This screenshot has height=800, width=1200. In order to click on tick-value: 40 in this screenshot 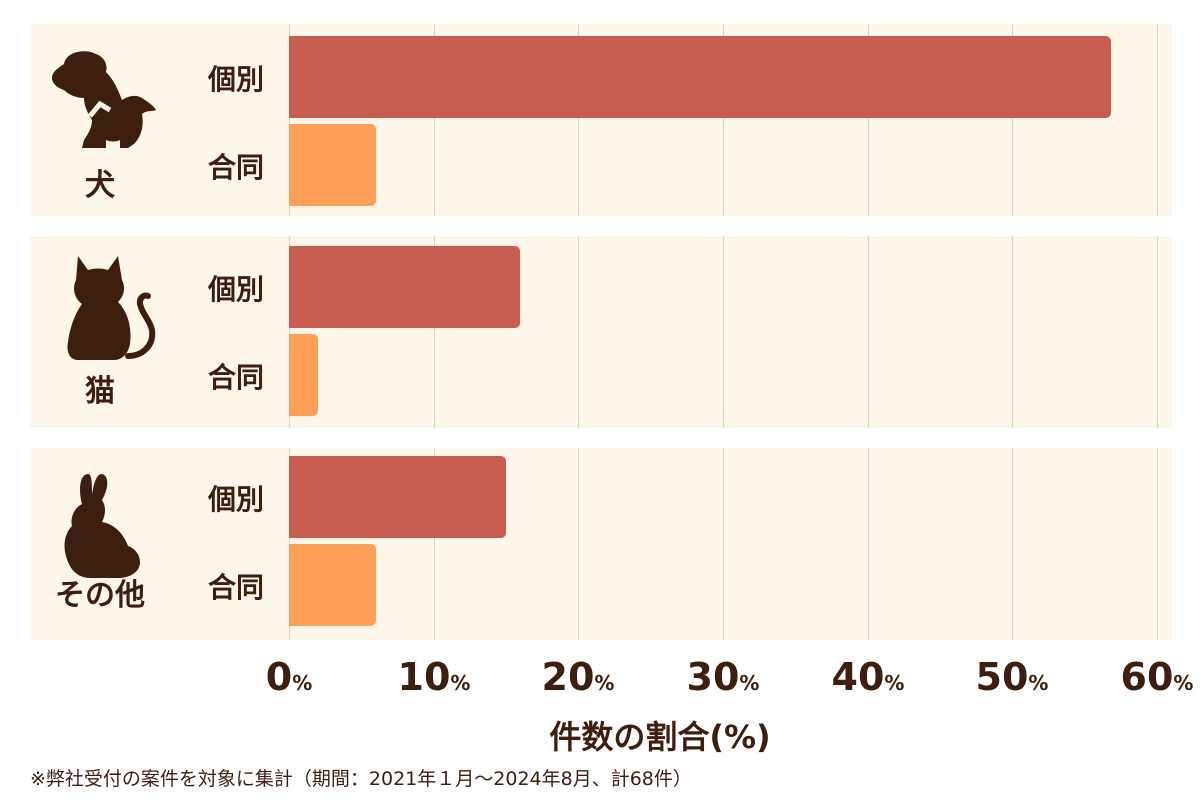, I will do `click(858, 677)`.